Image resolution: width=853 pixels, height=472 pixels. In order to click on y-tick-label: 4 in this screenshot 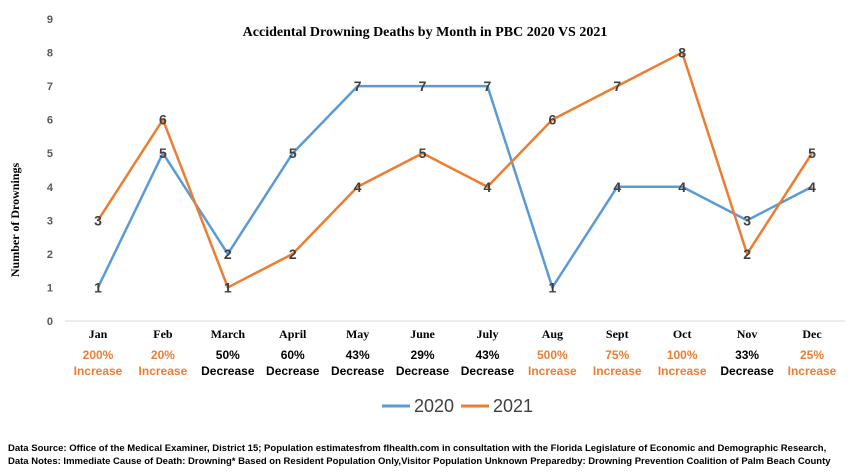, I will do `click(50, 188)`.